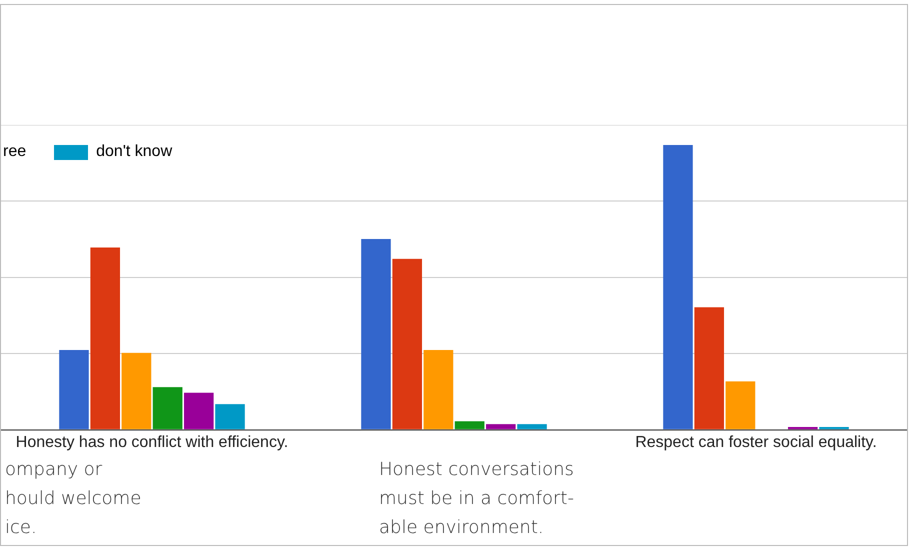 The image size is (913, 551). Describe the element at coordinates (14, 152) in the screenshot. I see `annotation: ree` at that location.